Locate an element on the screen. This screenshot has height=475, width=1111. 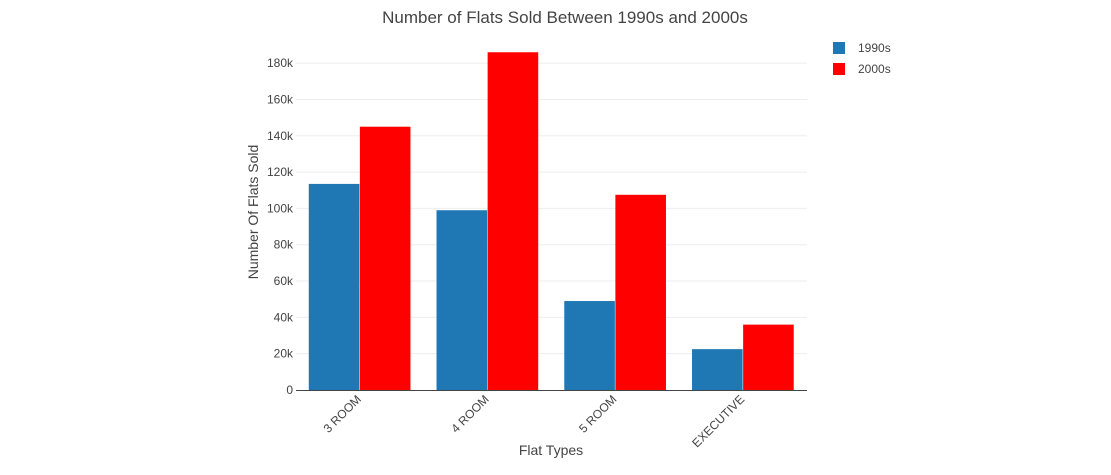
y-tick-label: 40k is located at coordinates (284, 317).